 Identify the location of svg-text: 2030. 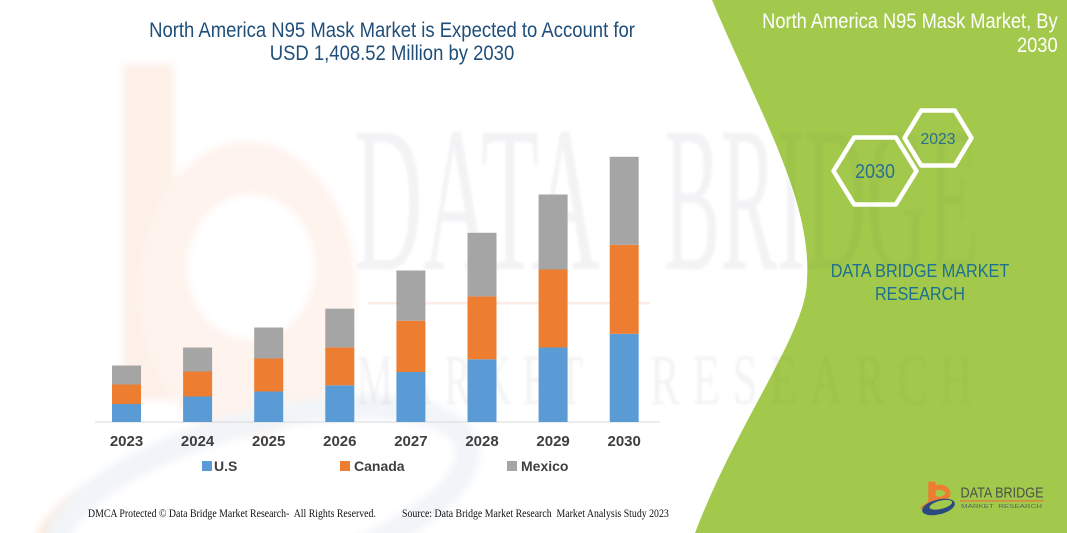
(875, 172).